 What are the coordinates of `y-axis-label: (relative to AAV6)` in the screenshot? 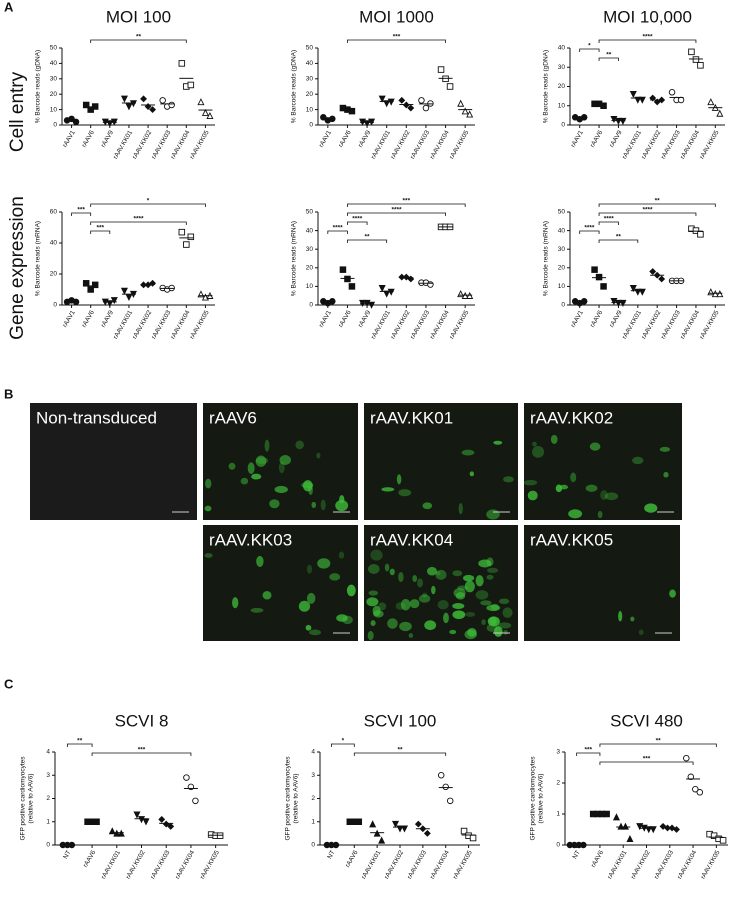 It's located at (296, 798).